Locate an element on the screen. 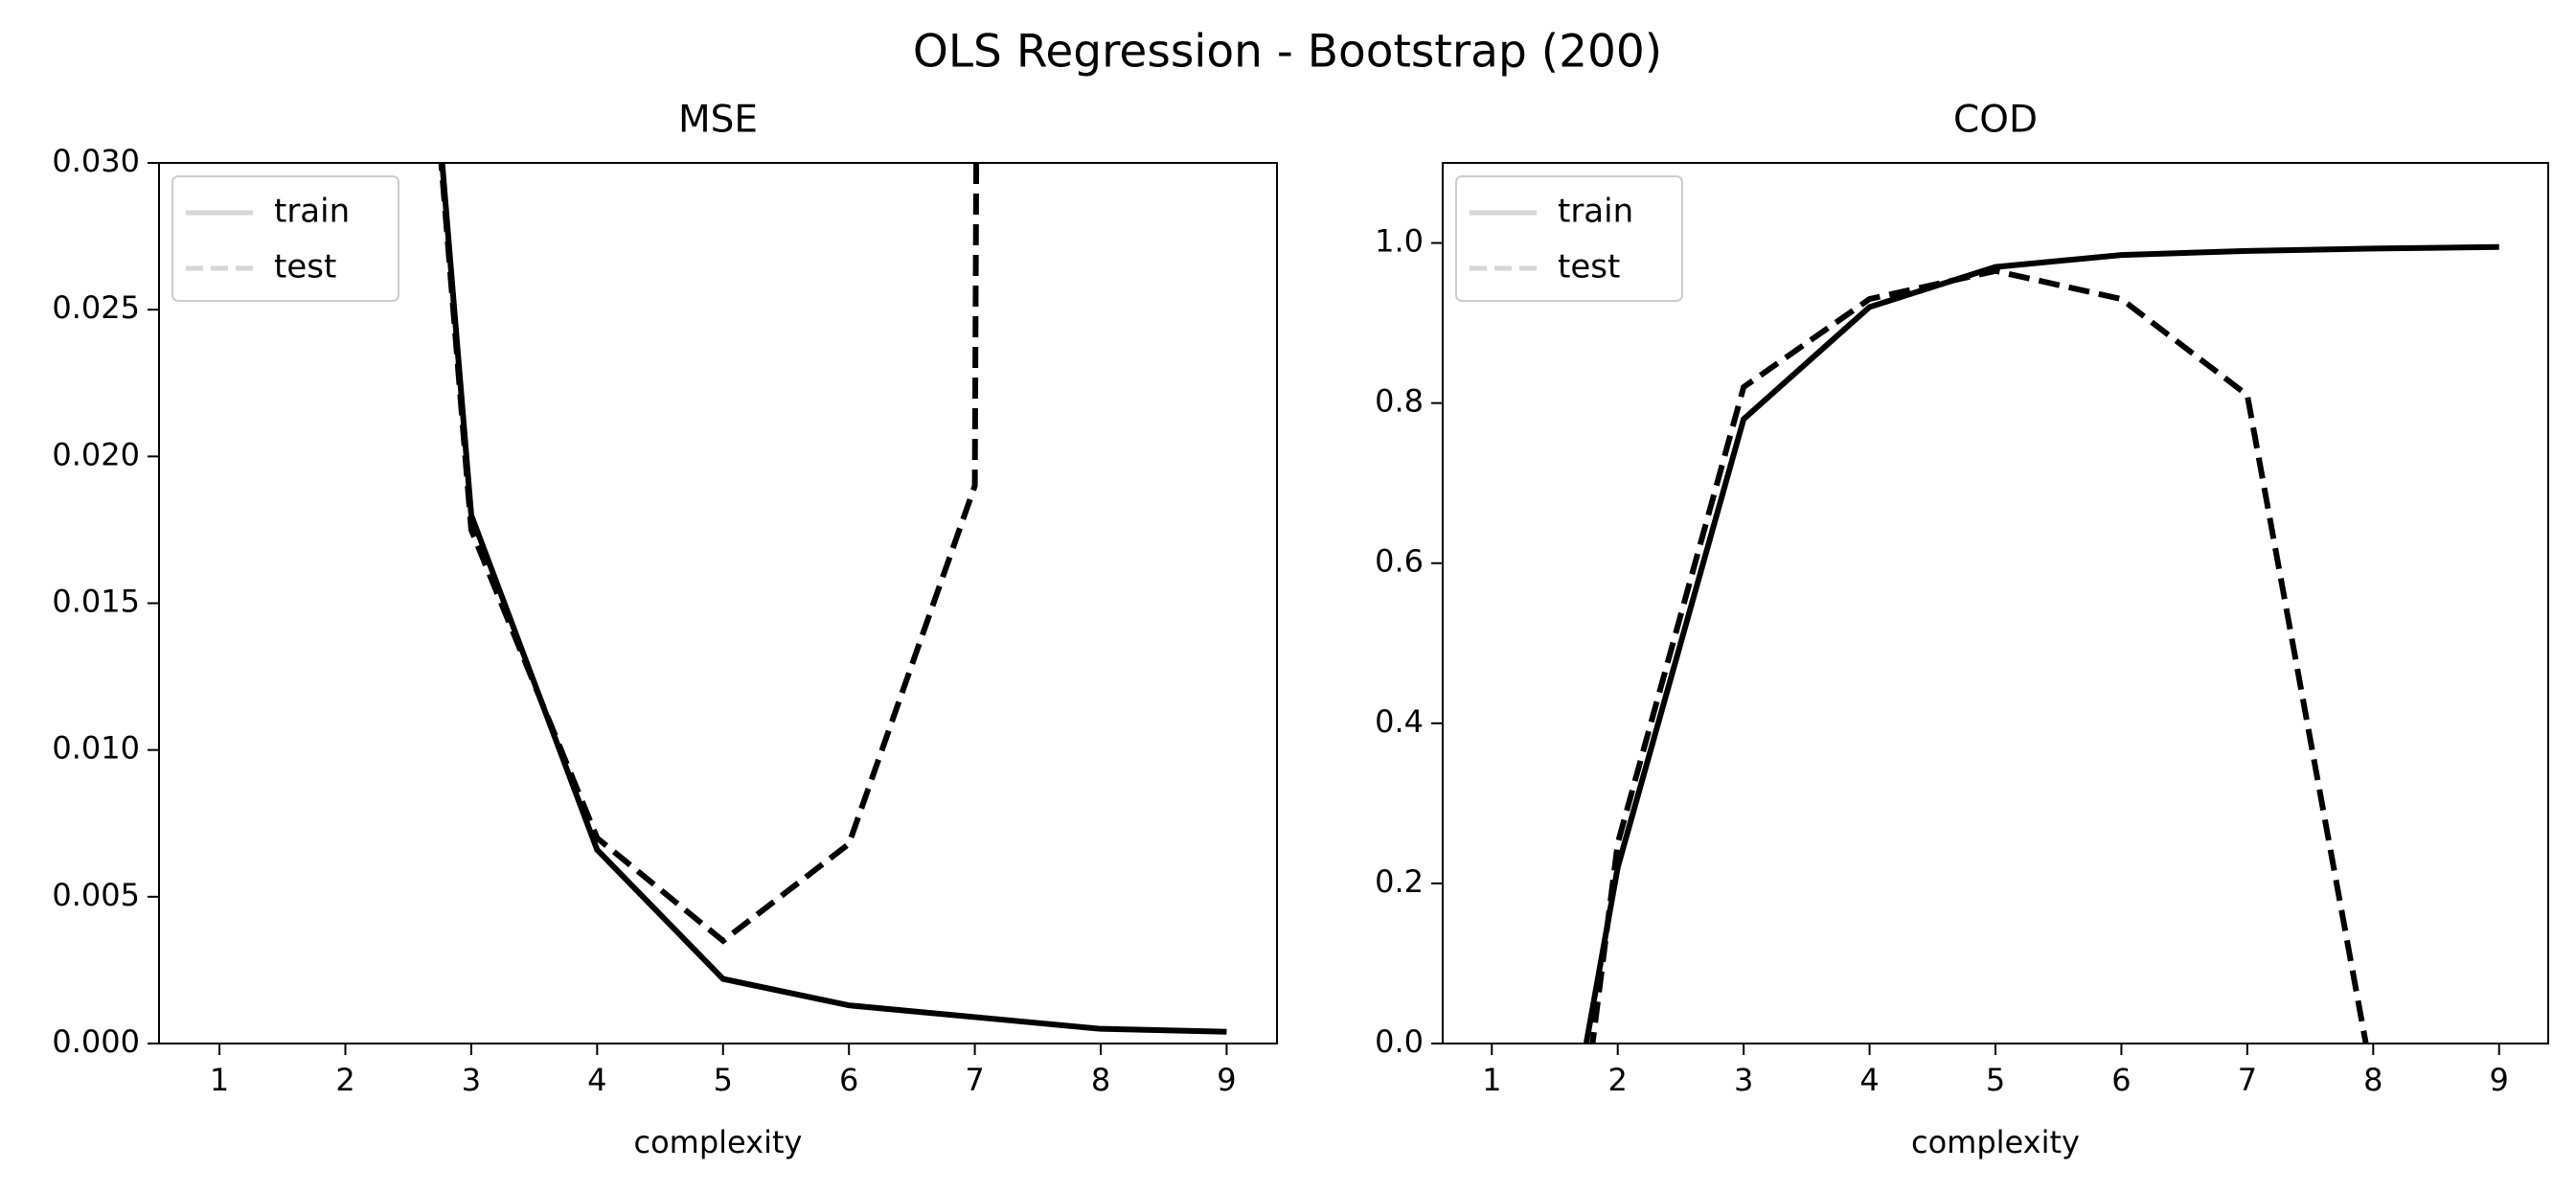 This screenshot has height=1193, width=2576. y-tick-label: 0.030 is located at coordinates (96, 161).